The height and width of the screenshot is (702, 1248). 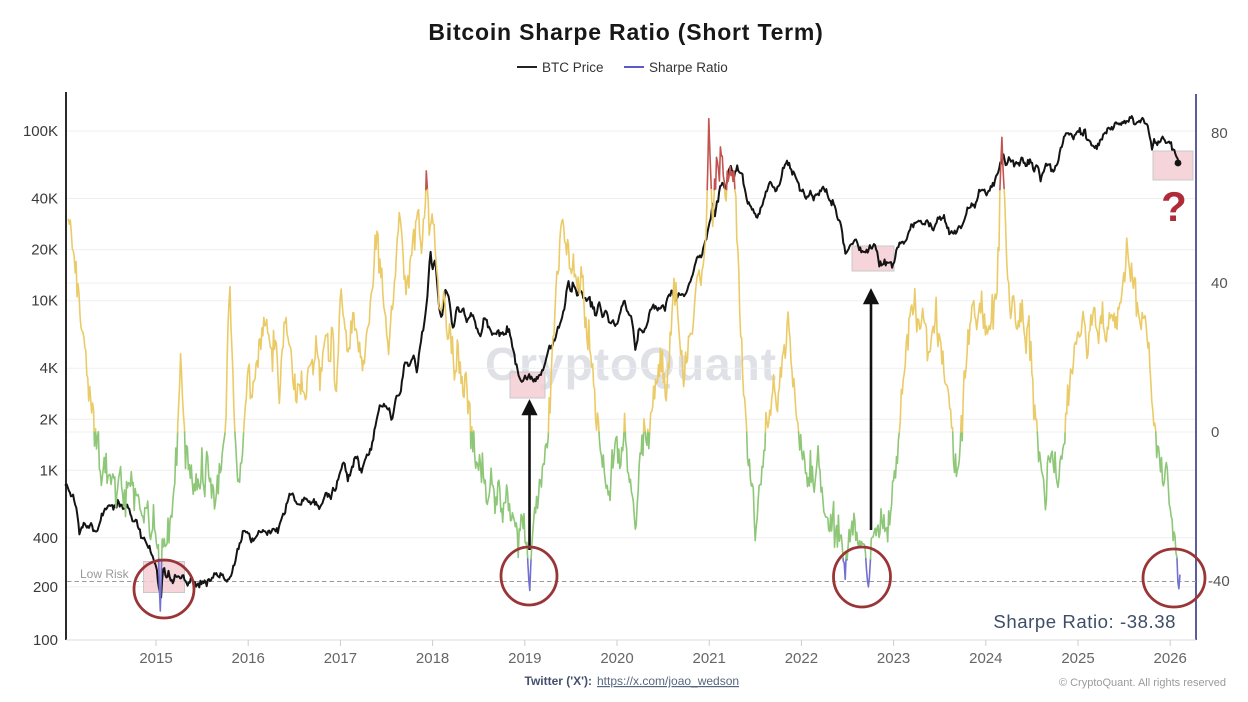 I want to click on svg-text: 200, so click(x=45, y=587).